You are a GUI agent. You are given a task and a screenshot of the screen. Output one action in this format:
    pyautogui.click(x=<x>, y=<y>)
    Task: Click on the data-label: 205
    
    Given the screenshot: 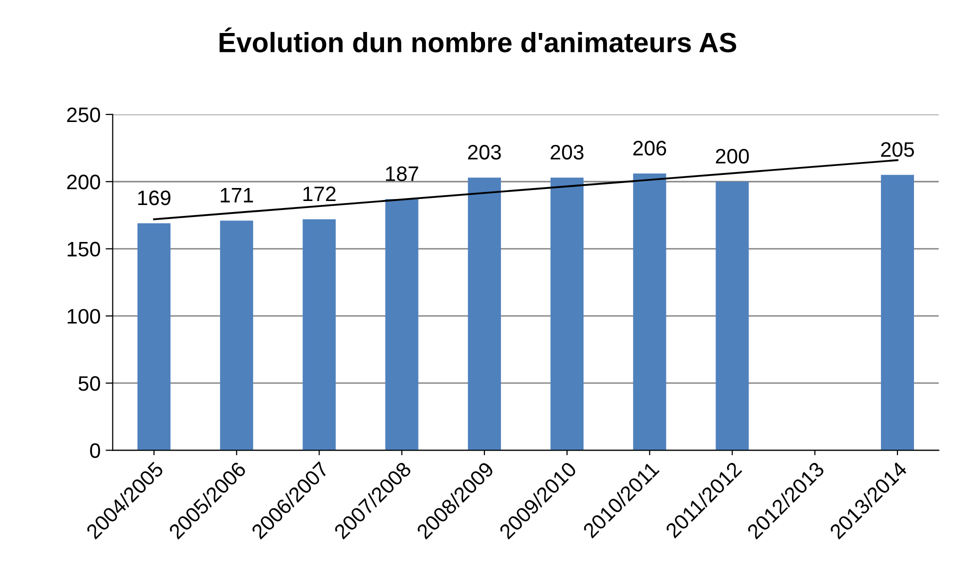 What is the action you would take?
    pyautogui.click(x=897, y=149)
    